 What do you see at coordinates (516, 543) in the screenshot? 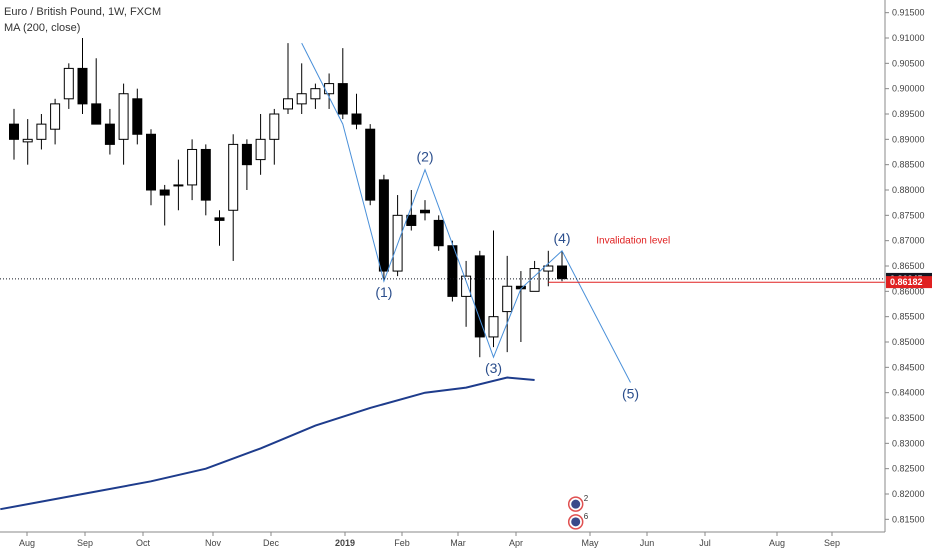
I see `time-tick: Apr` at bounding box center [516, 543].